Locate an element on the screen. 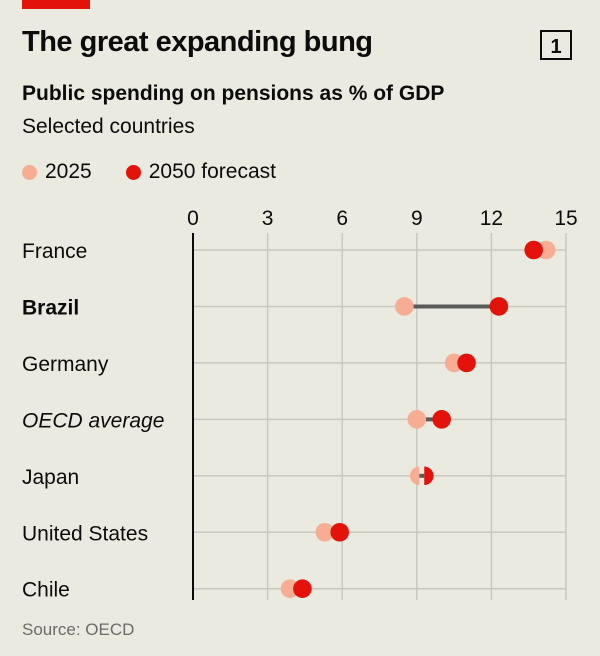  category-label: Germany is located at coordinates (65, 364).